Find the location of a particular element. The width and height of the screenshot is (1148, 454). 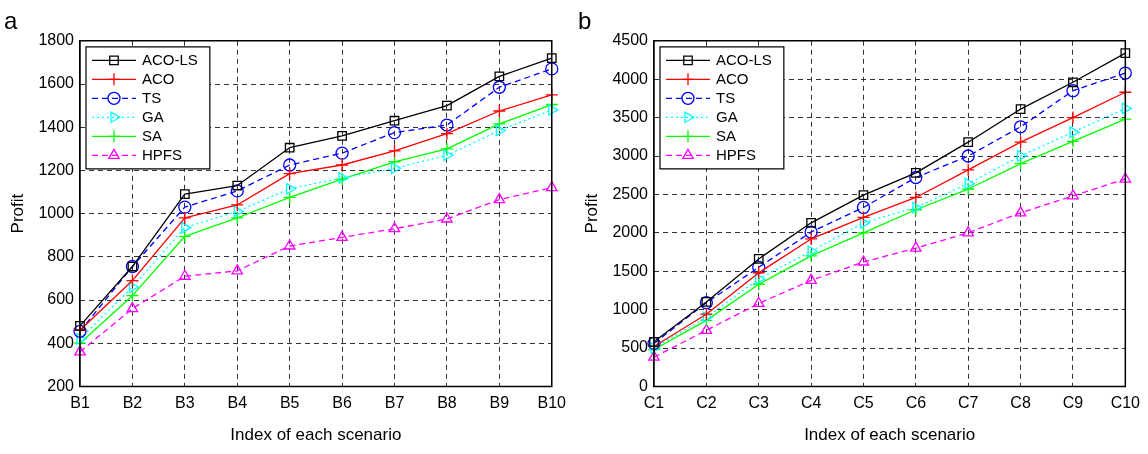

x-tick-label: B4 is located at coordinates (237, 403).